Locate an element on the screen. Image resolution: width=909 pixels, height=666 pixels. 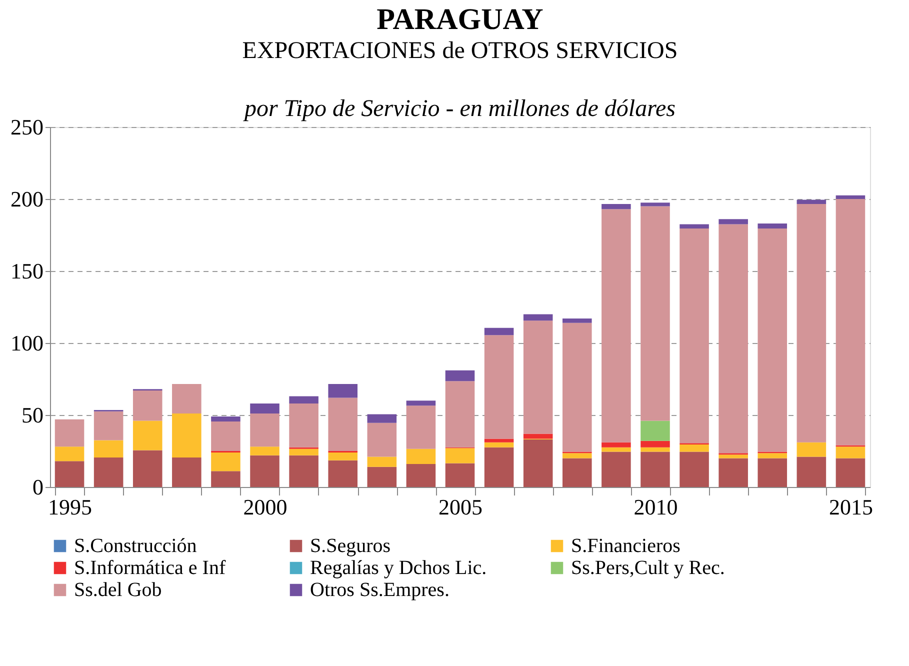
y-tick-label: 50 is located at coordinates (33, 415).